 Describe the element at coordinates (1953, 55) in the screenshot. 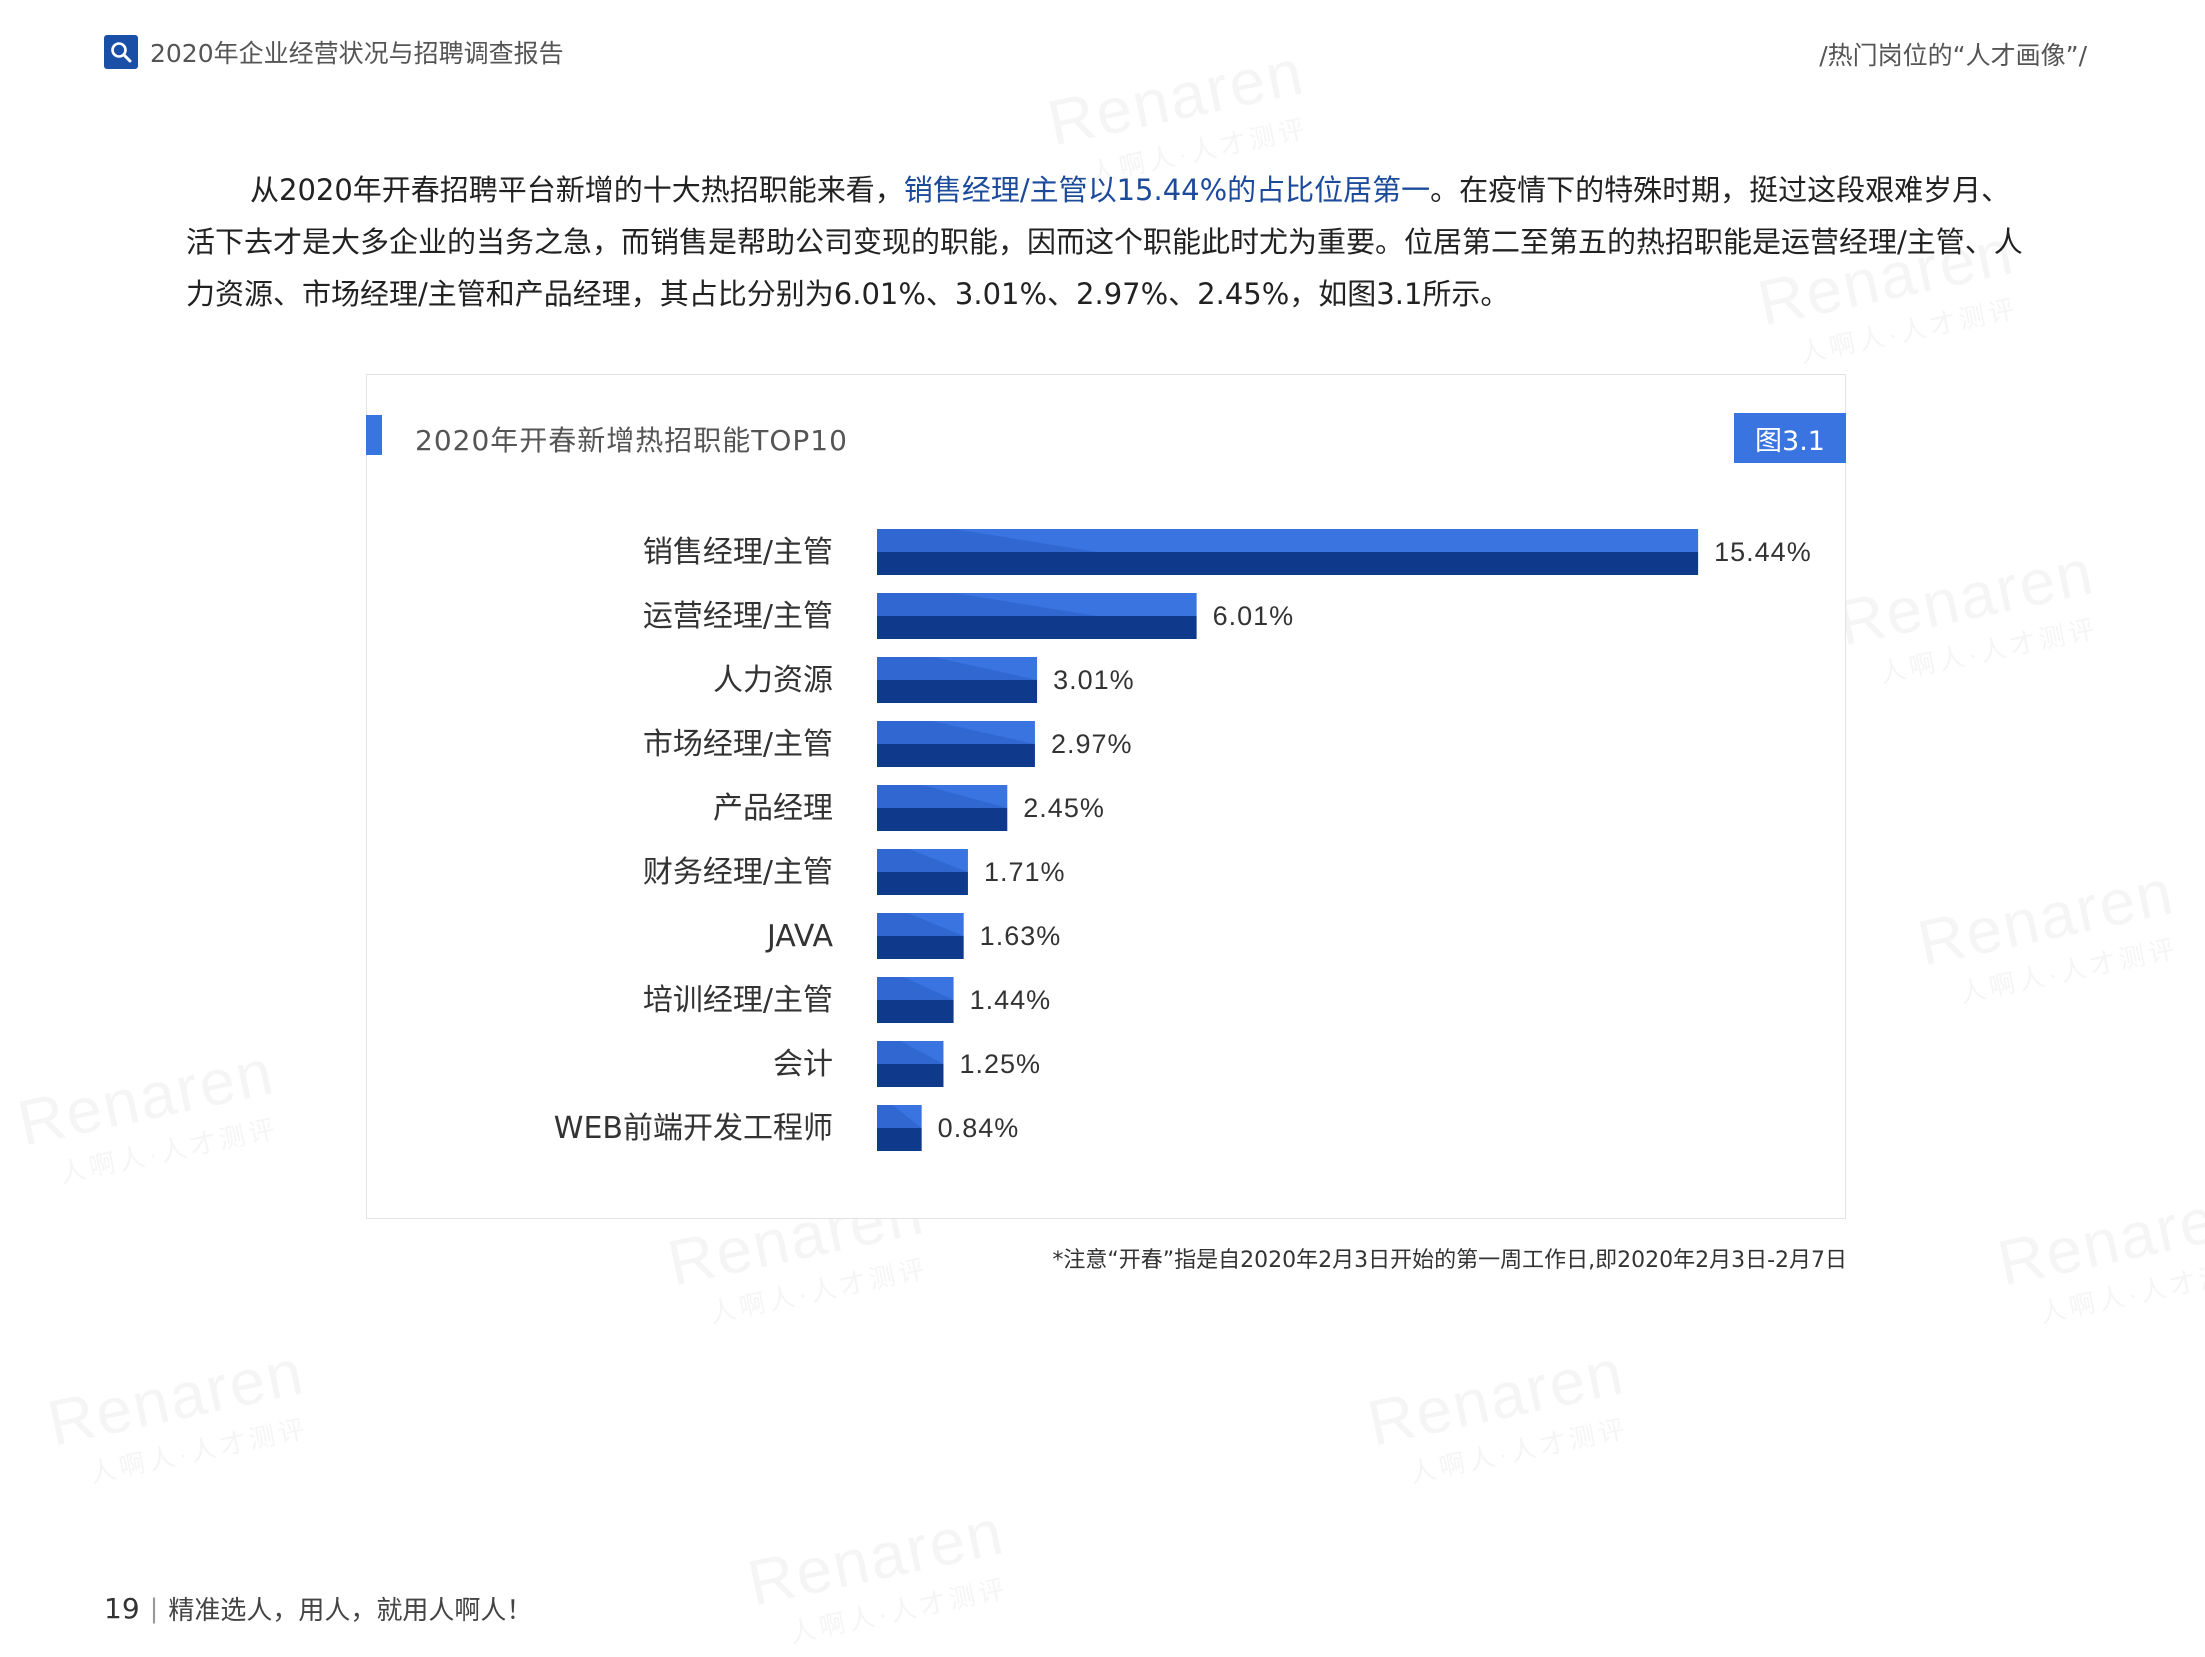

I see `section-title: /热门岗位的“人才画像”/` at that location.